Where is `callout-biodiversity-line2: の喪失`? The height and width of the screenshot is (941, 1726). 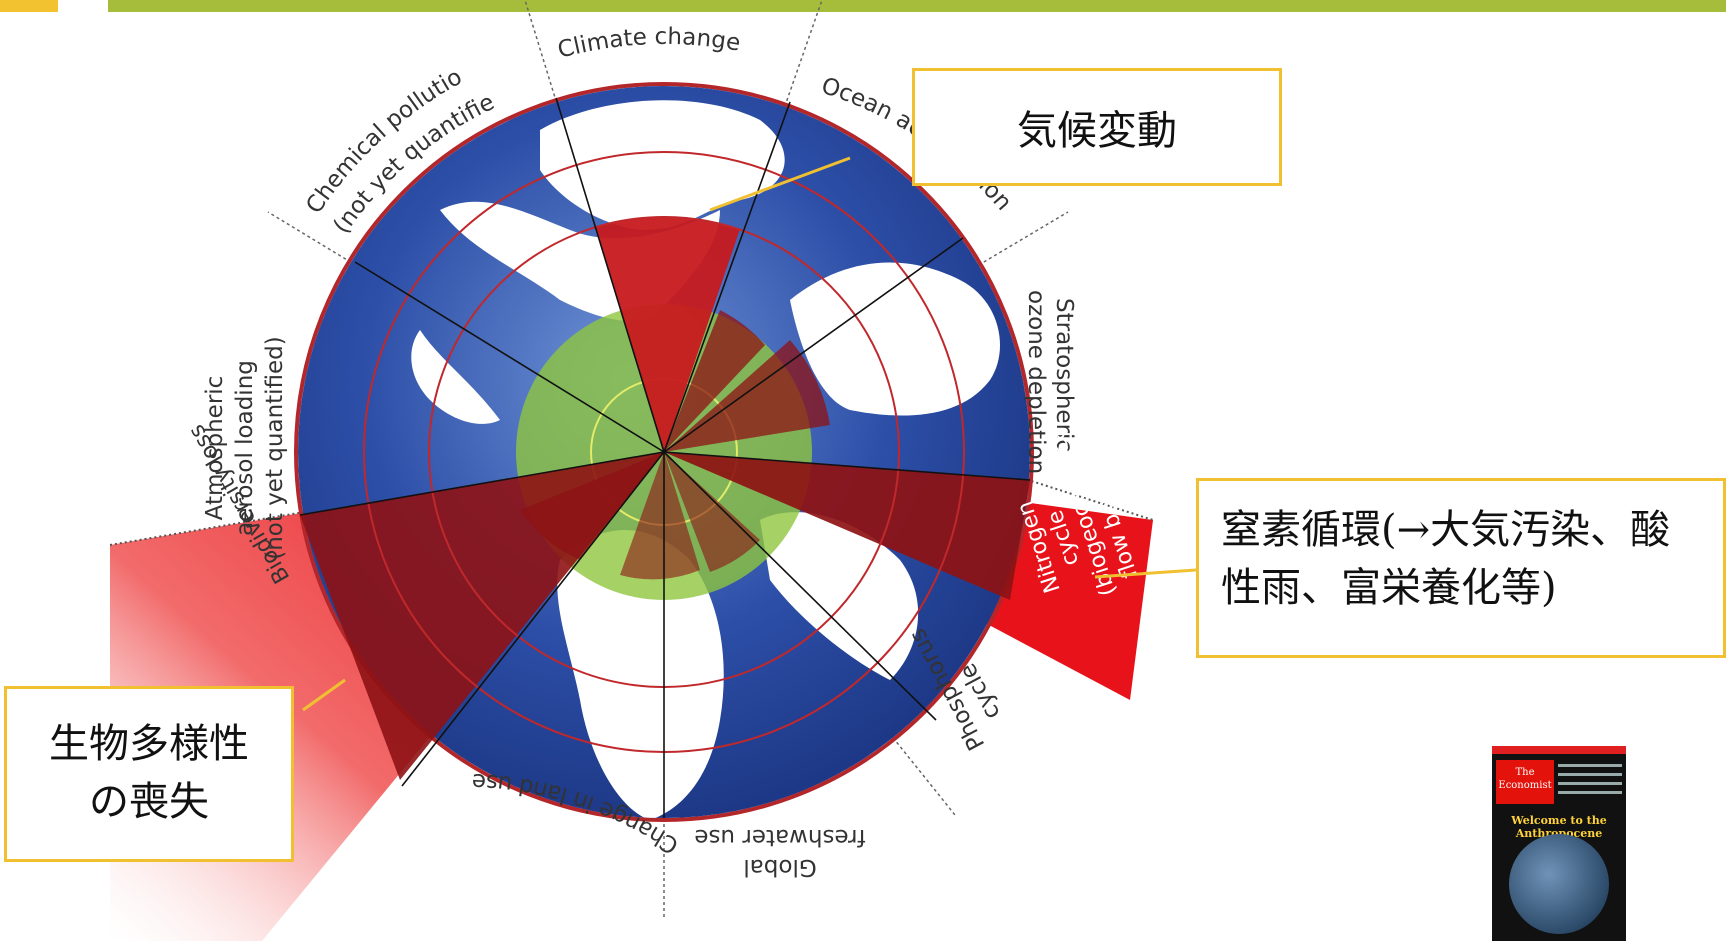 callout-biodiversity-line2: の喪失 is located at coordinates (149, 802).